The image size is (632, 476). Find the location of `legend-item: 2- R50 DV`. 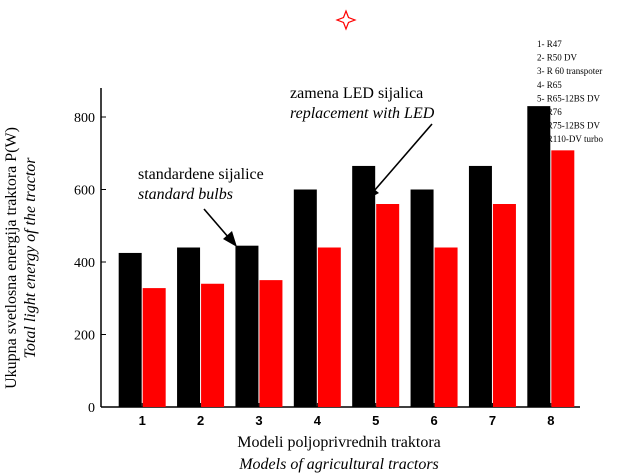

legend-item: 2- R50 DV is located at coordinates (557, 58).